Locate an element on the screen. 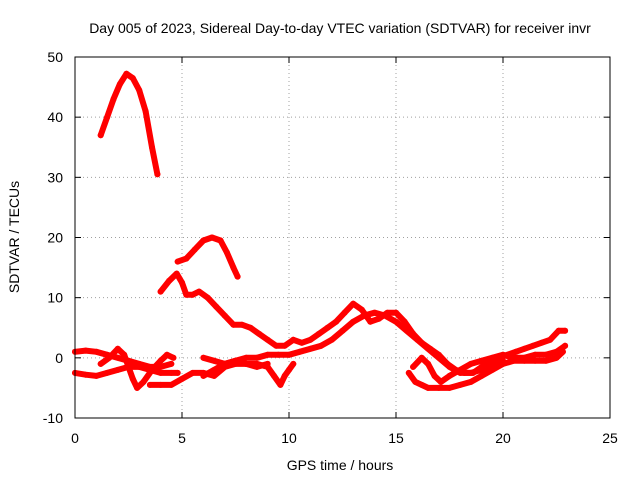 This screenshot has width=640, height=480. y-axis-label: SDTVAR / TECUs is located at coordinates (14, 237).